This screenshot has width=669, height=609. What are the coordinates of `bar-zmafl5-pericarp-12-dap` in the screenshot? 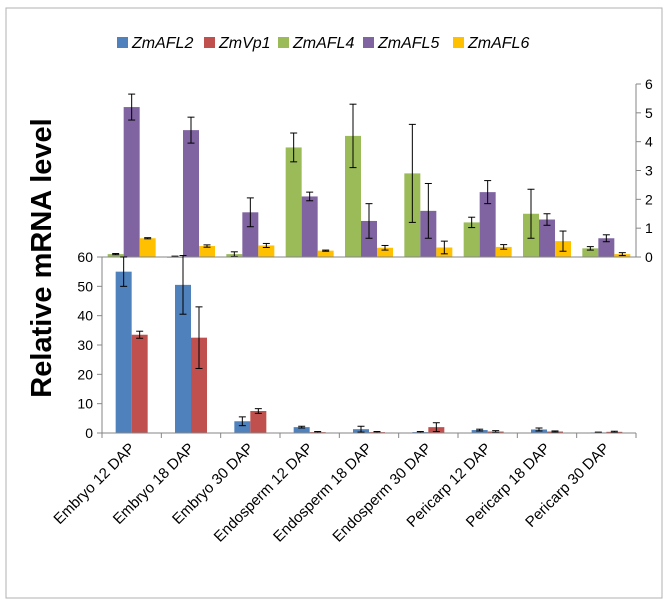 It's located at (487, 224).